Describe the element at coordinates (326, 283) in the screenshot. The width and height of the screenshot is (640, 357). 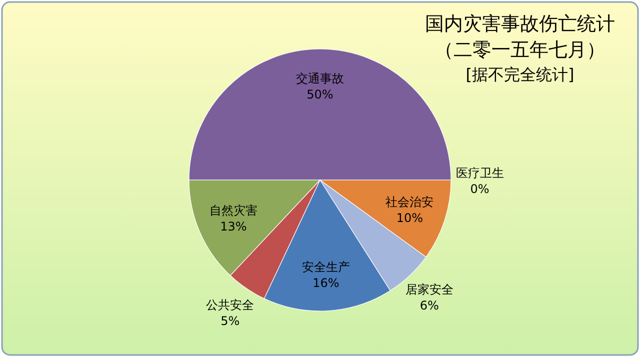
I see `data-label: 16%` at that location.